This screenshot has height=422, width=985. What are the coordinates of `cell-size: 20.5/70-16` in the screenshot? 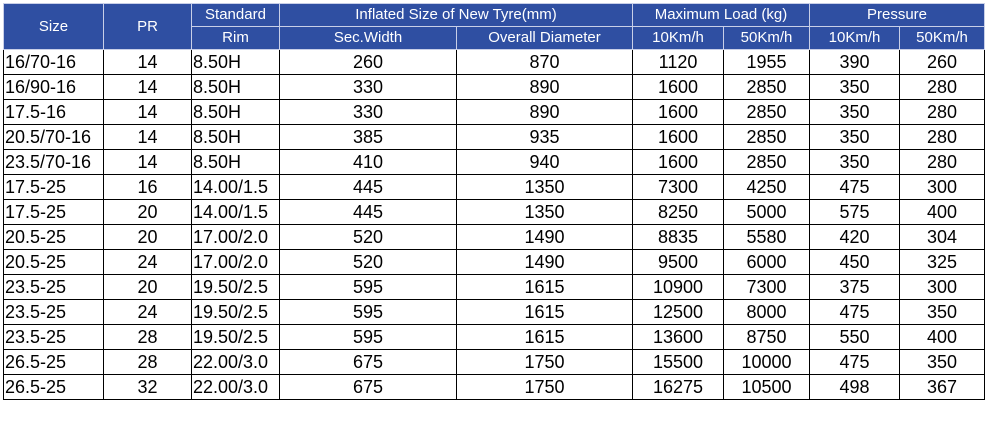 It's located at (53, 137).